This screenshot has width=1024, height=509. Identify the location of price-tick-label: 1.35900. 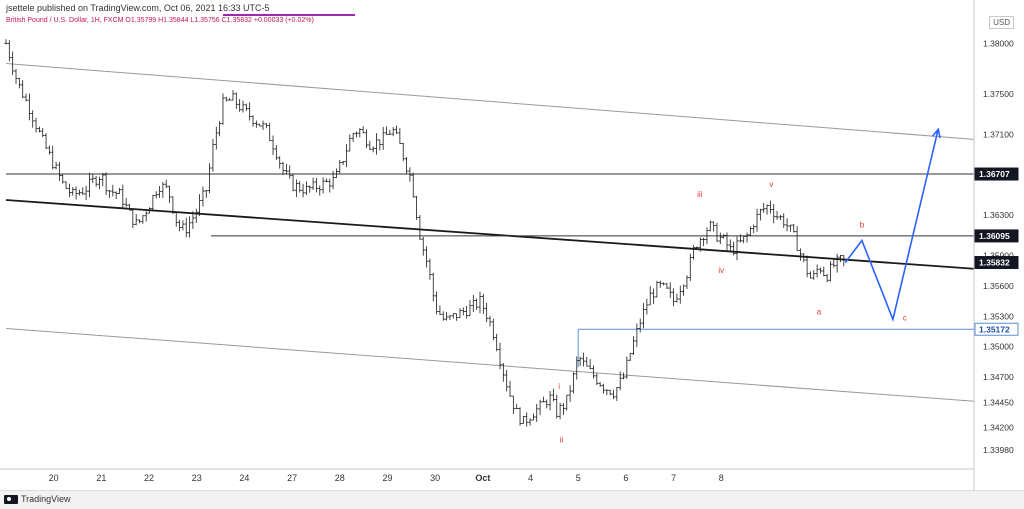
(998, 256).